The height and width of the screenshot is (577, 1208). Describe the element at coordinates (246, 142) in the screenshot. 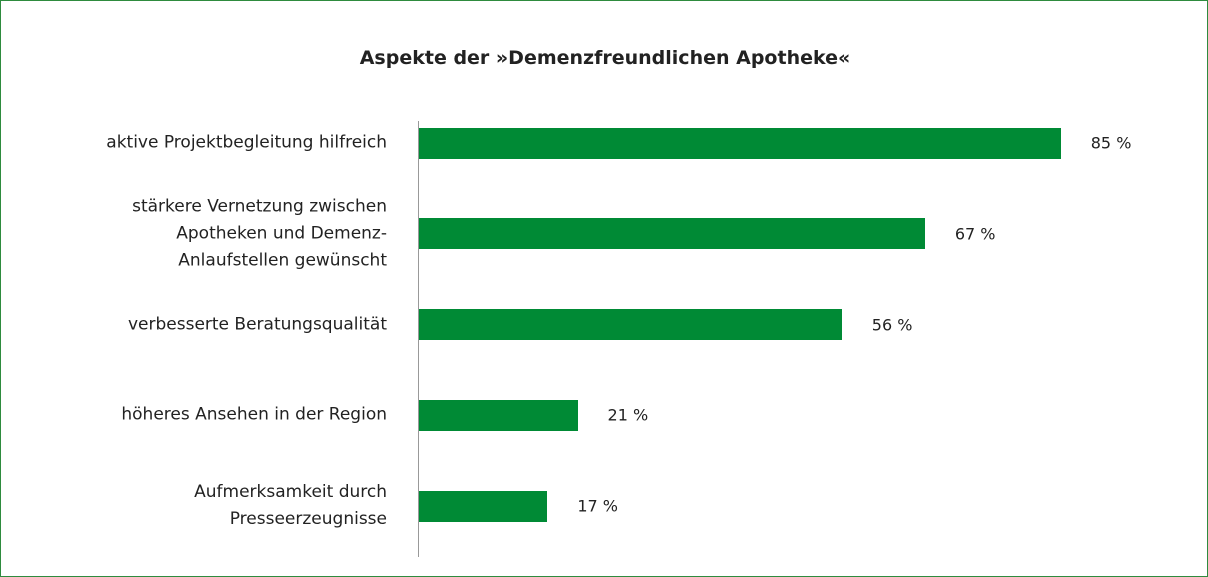

I see `category-label: aktive Projektbegleitung hilfreich` at that location.